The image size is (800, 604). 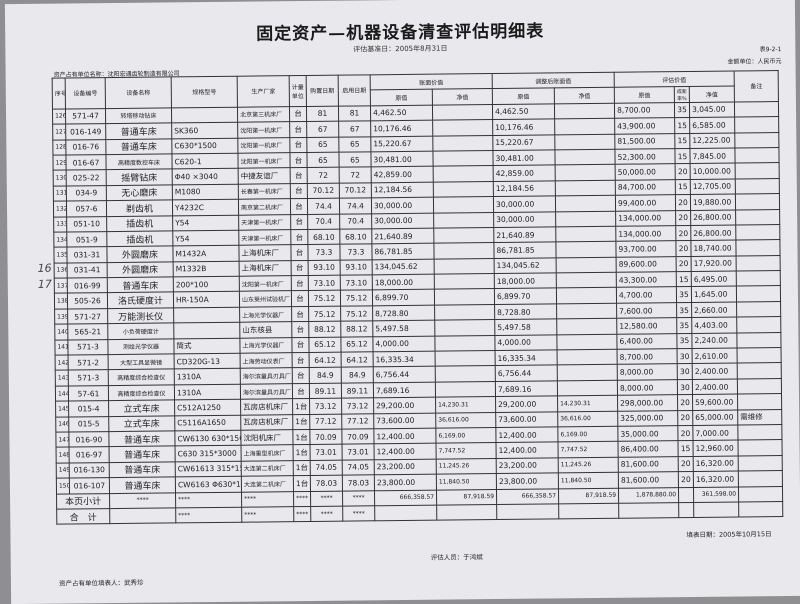 I want to click on cell-seq: 144, so click(x=62, y=393).